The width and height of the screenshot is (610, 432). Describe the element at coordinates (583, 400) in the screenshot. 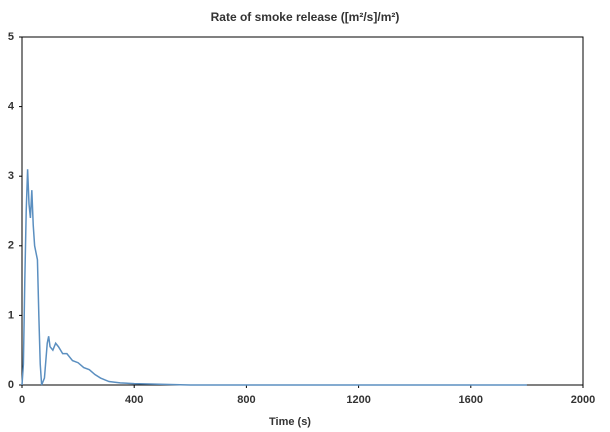

I see `x-tick-label: 2000` at that location.